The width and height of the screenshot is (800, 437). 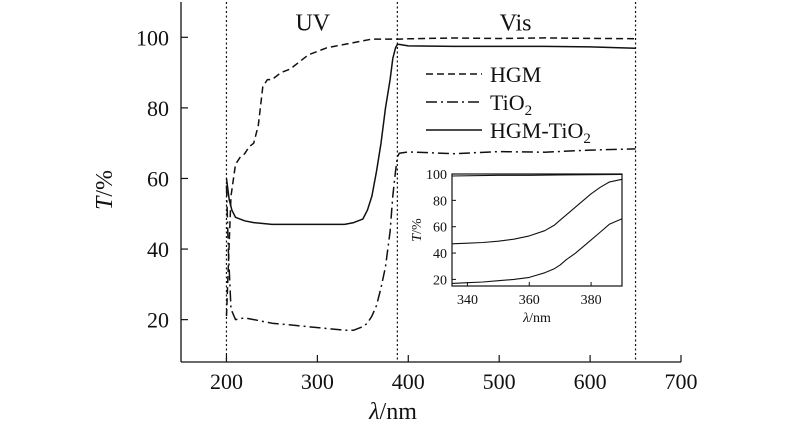 What do you see at coordinates (440, 254) in the screenshot?
I see `inset-y-tick-label: 40` at bounding box center [440, 254].